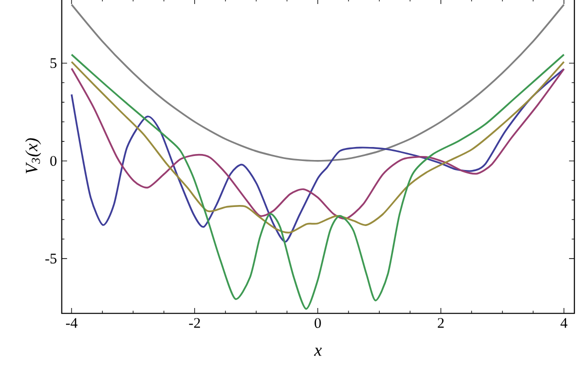 This screenshot has width=576, height=376. I want to click on x-tick-label: -2, so click(194, 323).